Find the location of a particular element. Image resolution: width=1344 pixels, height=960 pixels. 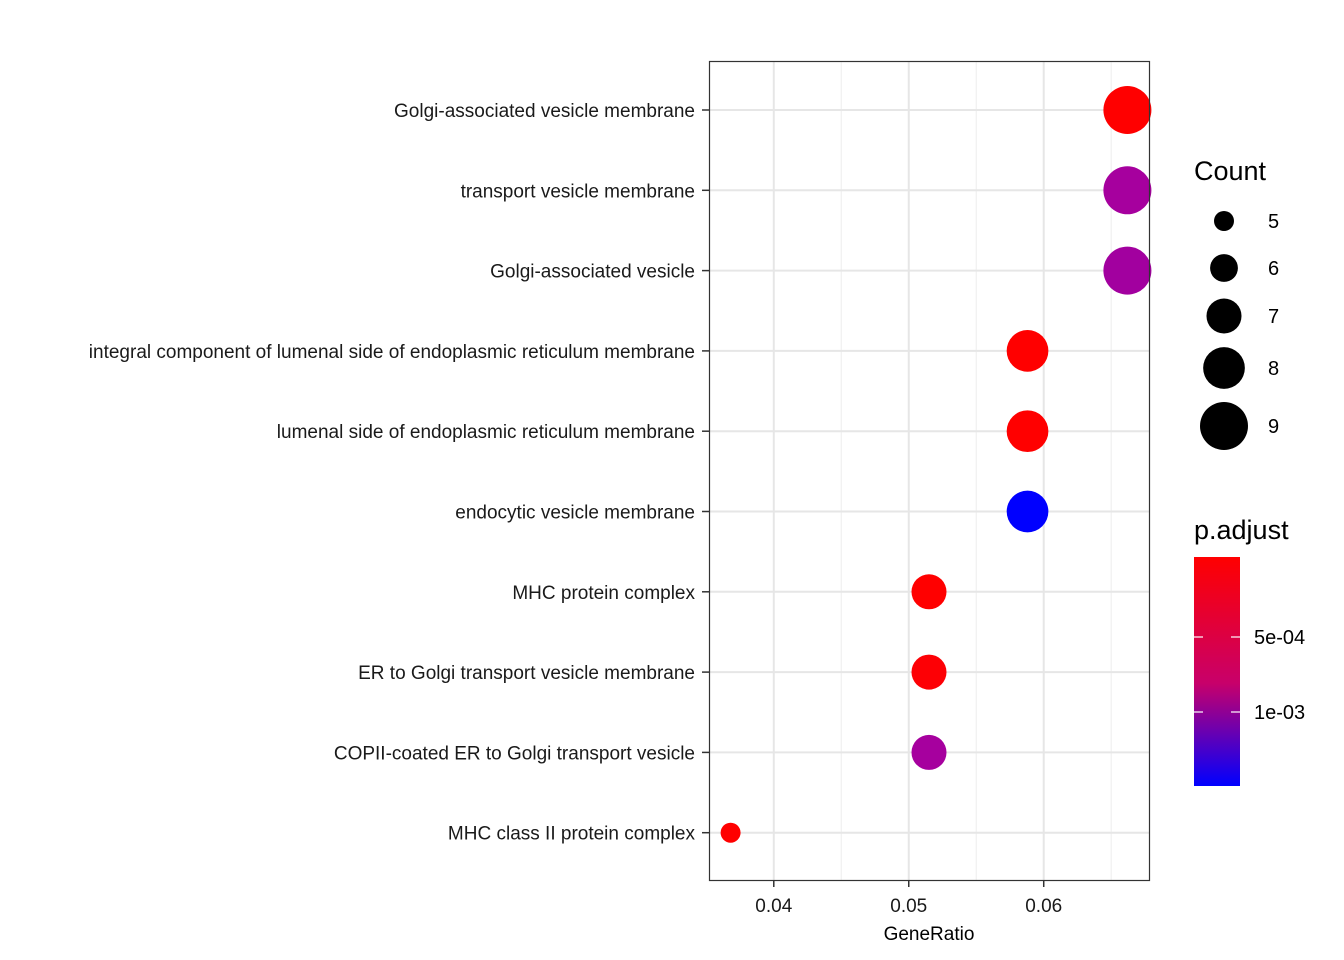

padj-colorbar is located at coordinates (1217, 671).